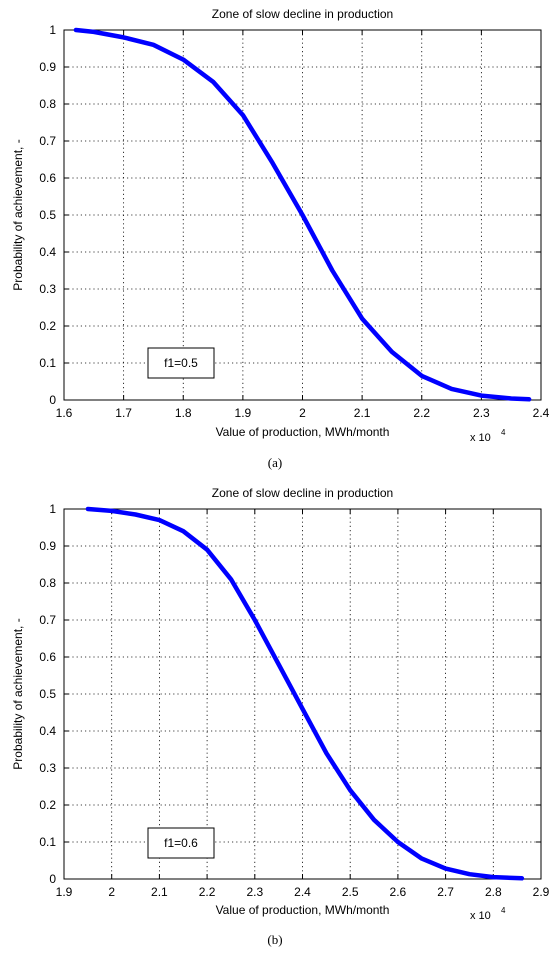  What do you see at coordinates (274, 939) in the screenshot?
I see `panel-caption: (b)` at bounding box center [274, 939].